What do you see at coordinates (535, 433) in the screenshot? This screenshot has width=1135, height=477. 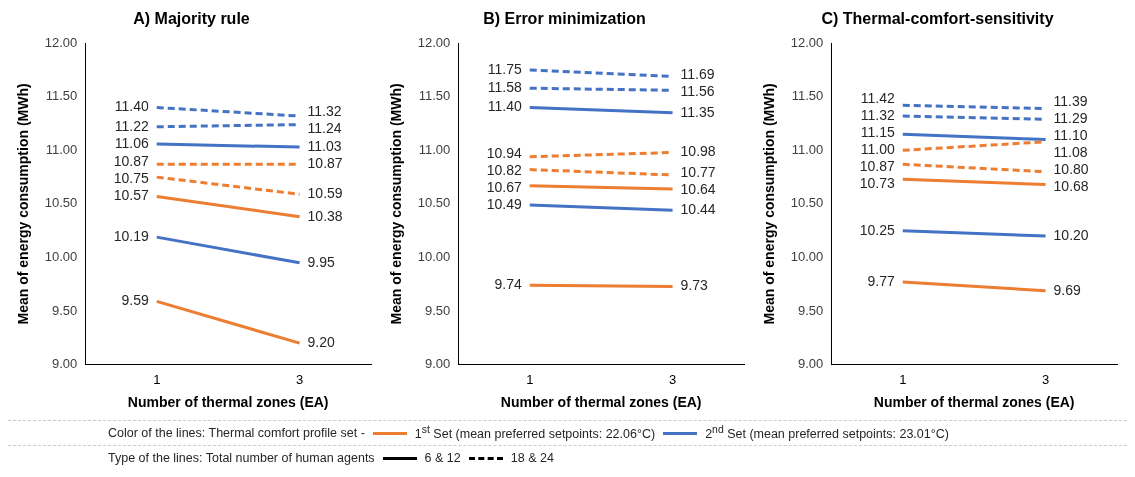 I see `text: 1$^{st}$ Set (mean preferred setpoints: 22.06°C)` at bounding box center [535, 433].